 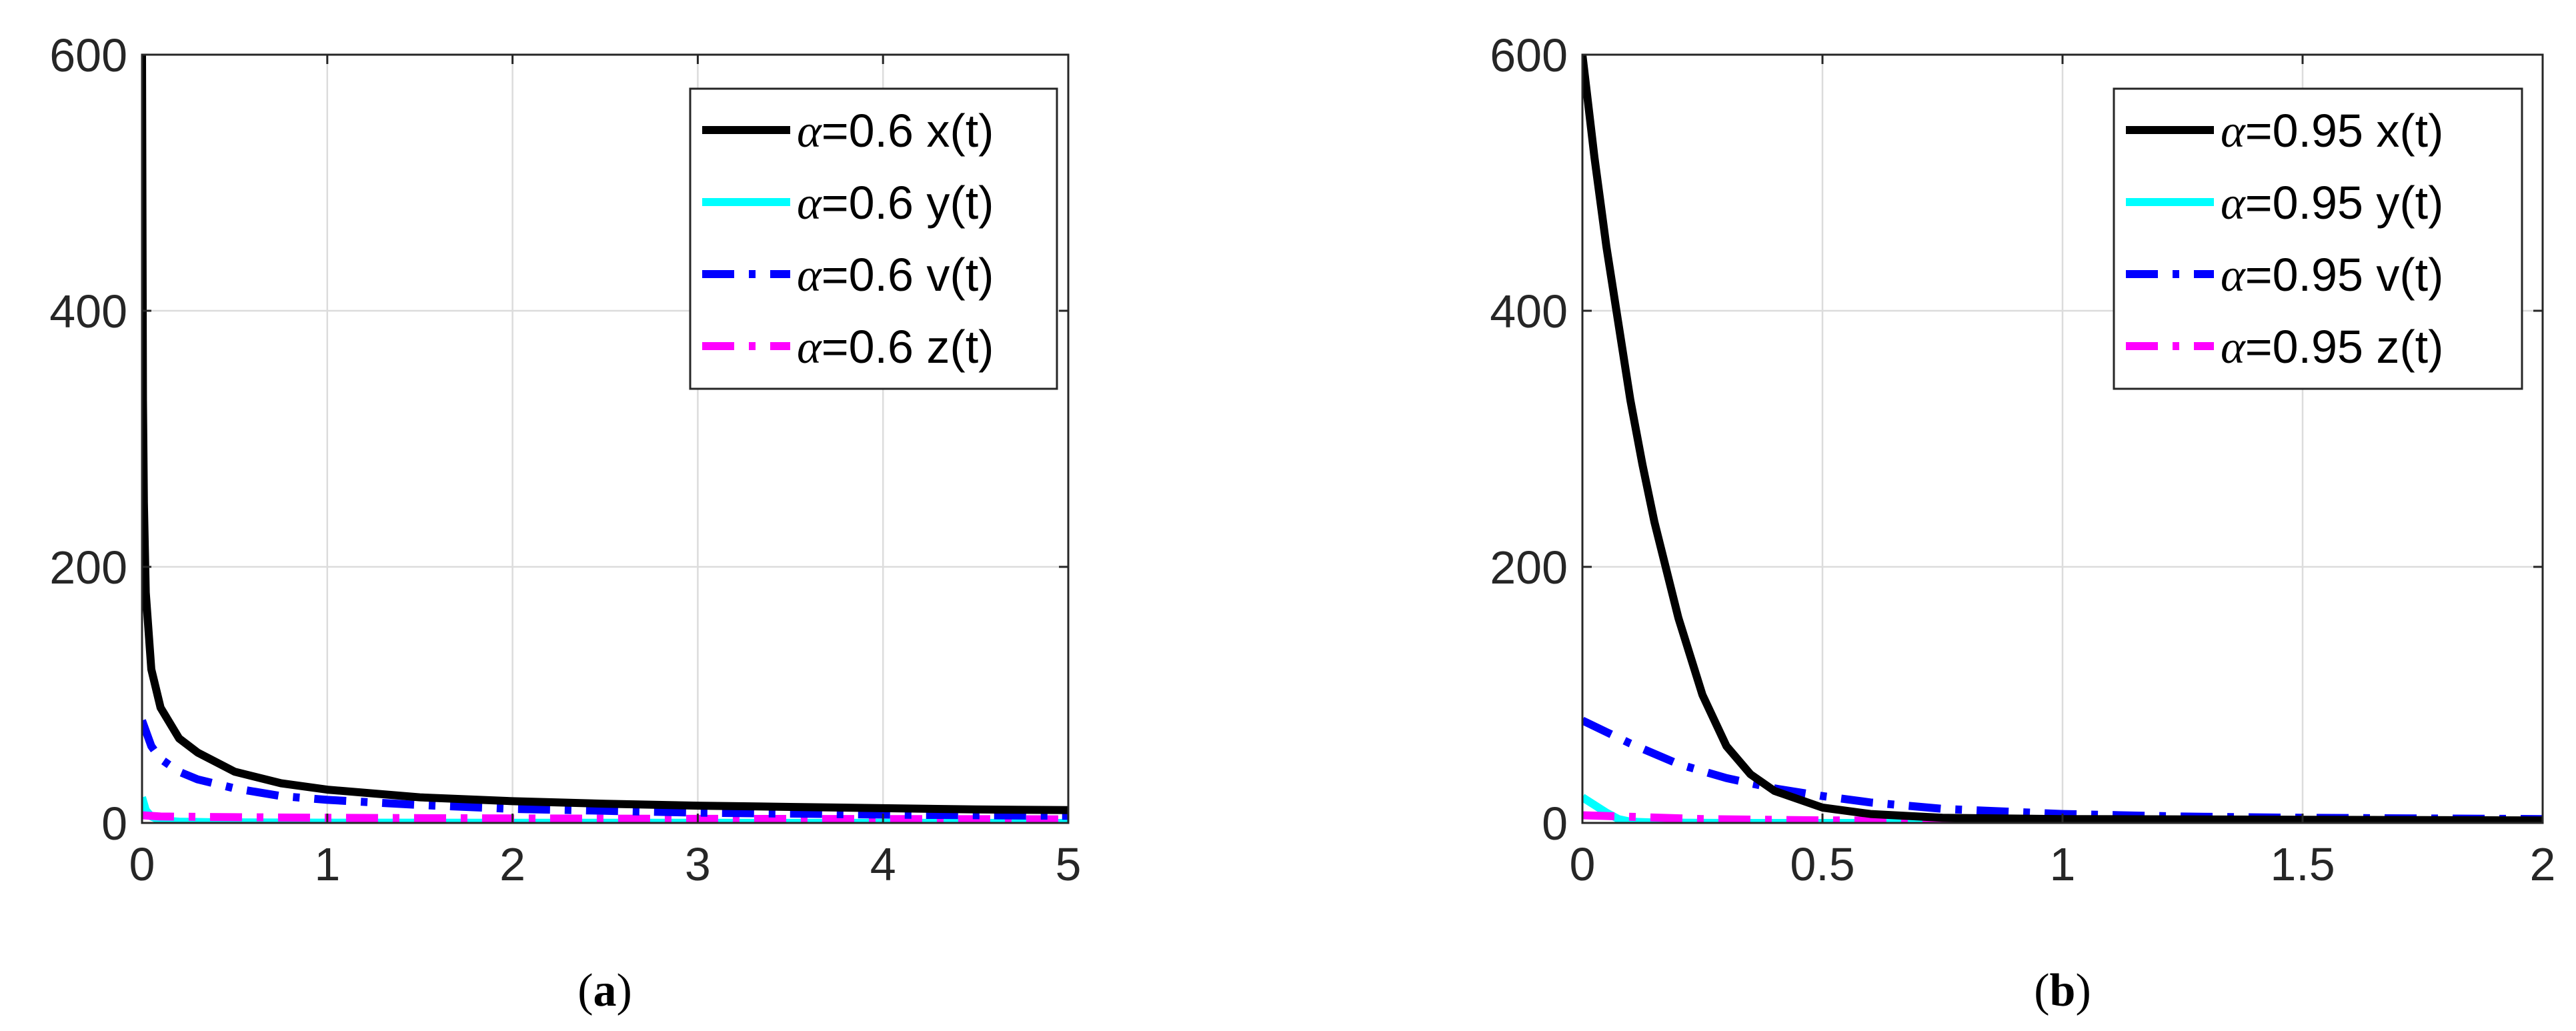 I want to click on legend-entry: α=0.95 y(t), so click(x=2332, y=203).